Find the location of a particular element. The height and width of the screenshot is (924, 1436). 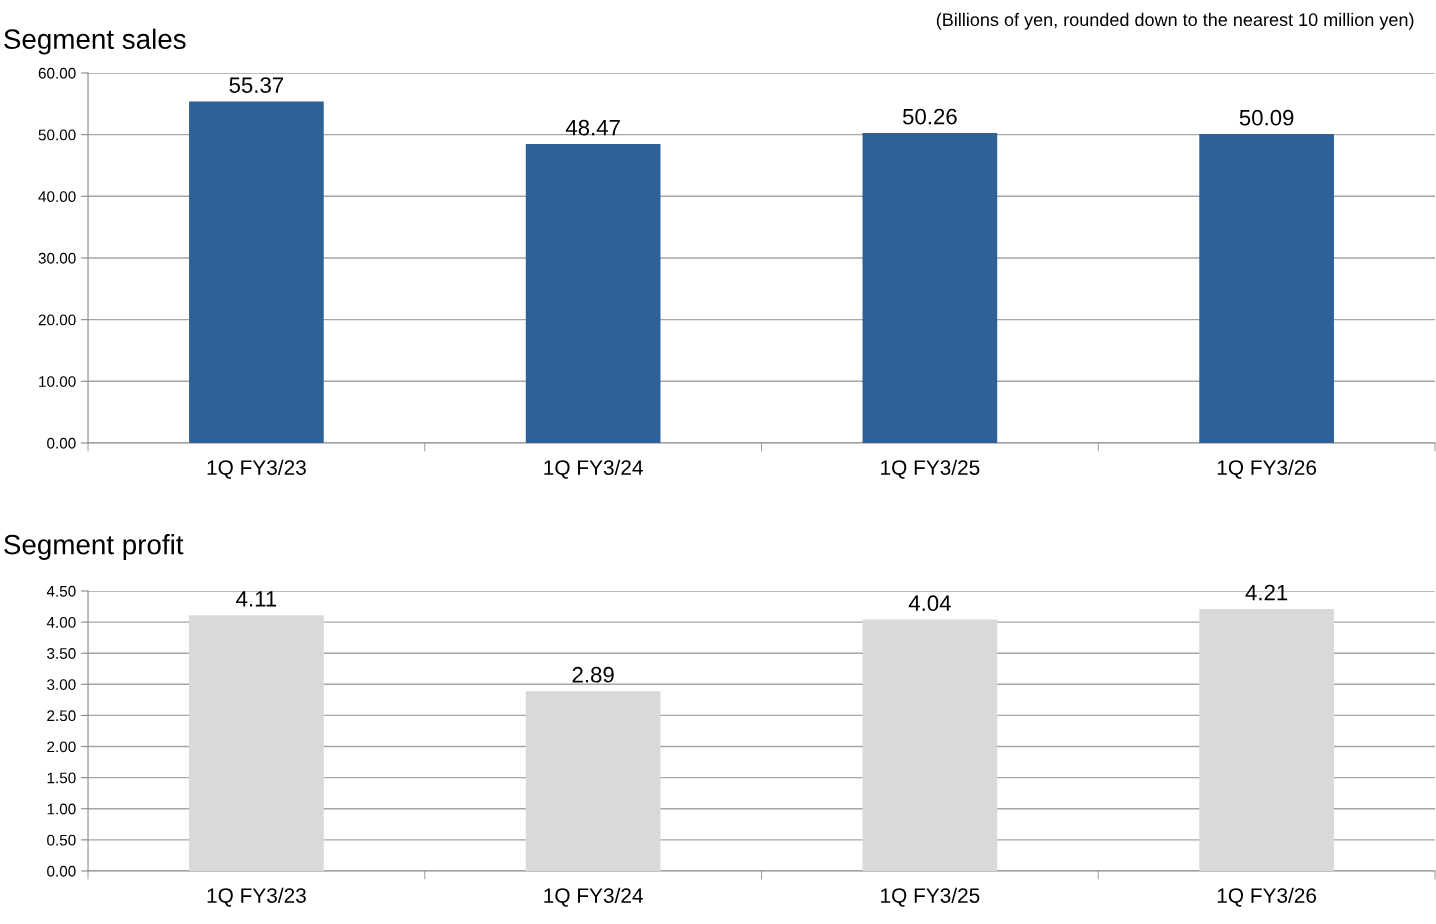

y-tick-label: 50.00 is located at coordinates (57, 135).